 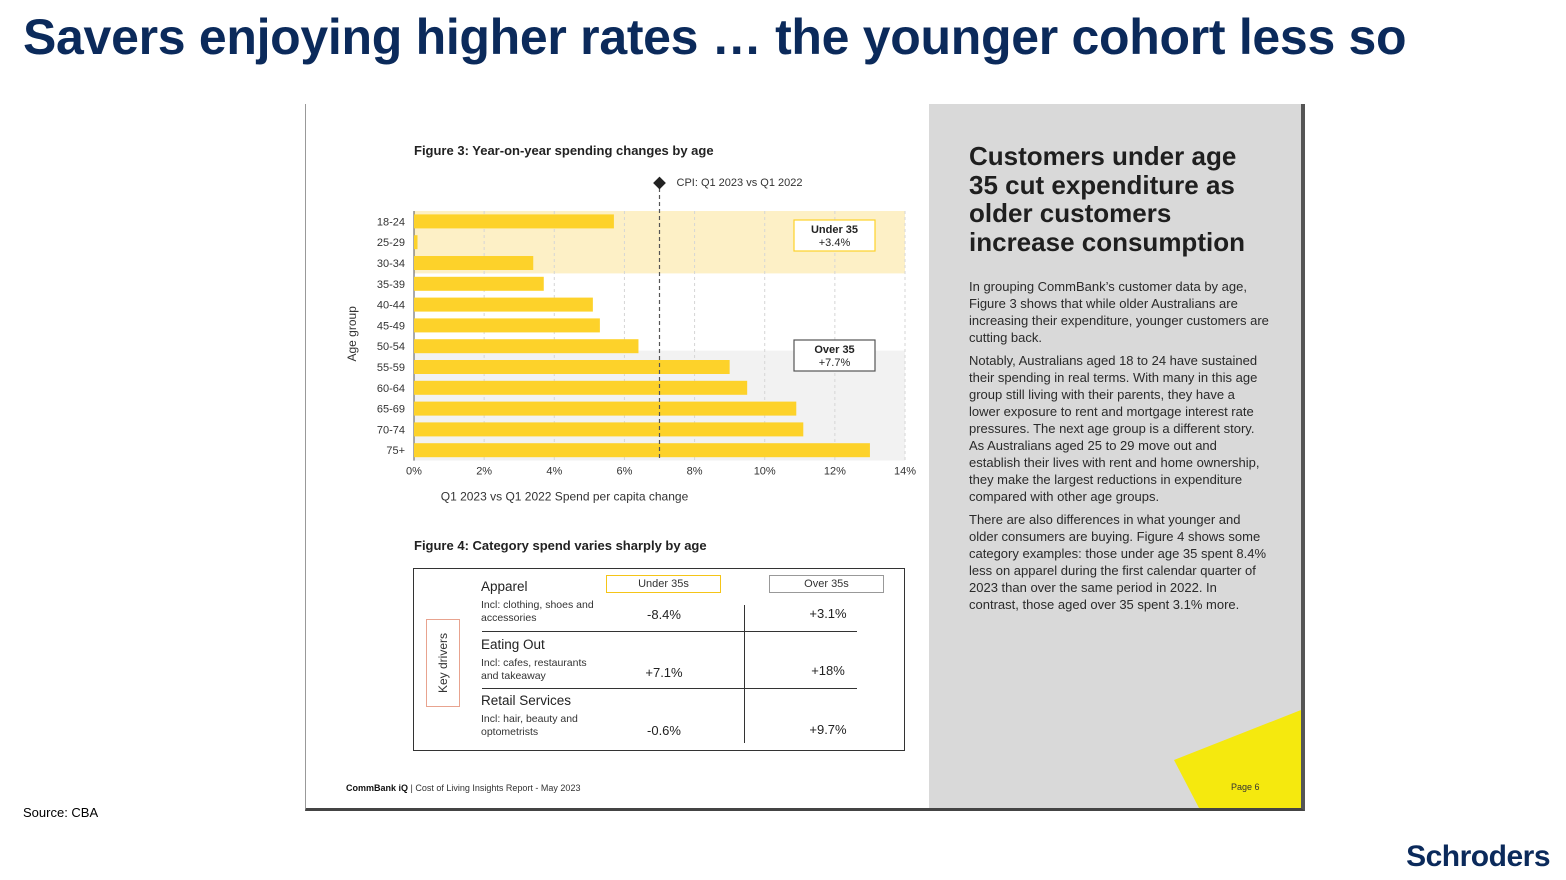 I want to click on row-name: Retail Services, so click(x=526, y=700).